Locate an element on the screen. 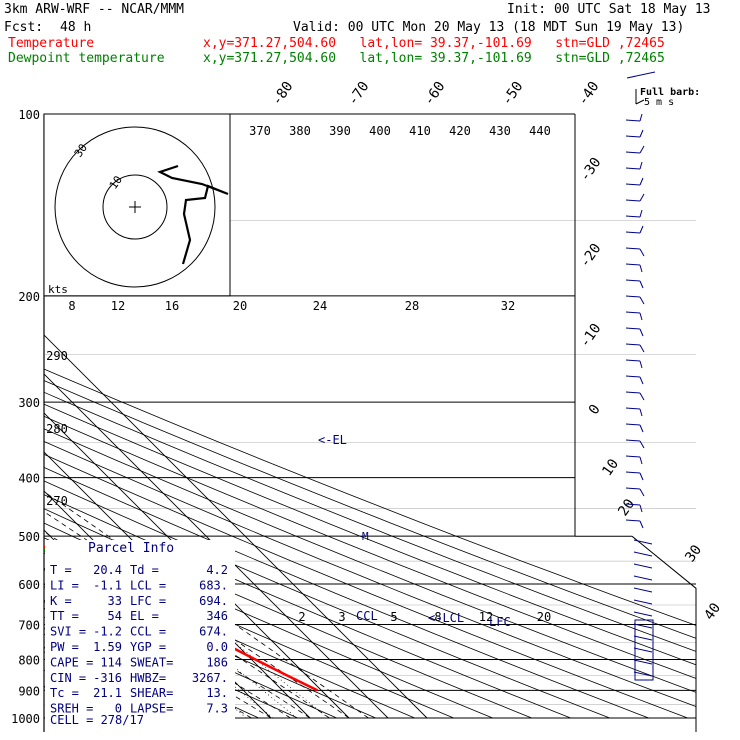 The width and height of the screenshot is (740, 740). parcel-label: SHEAR= is located at coordinates (151, 693).